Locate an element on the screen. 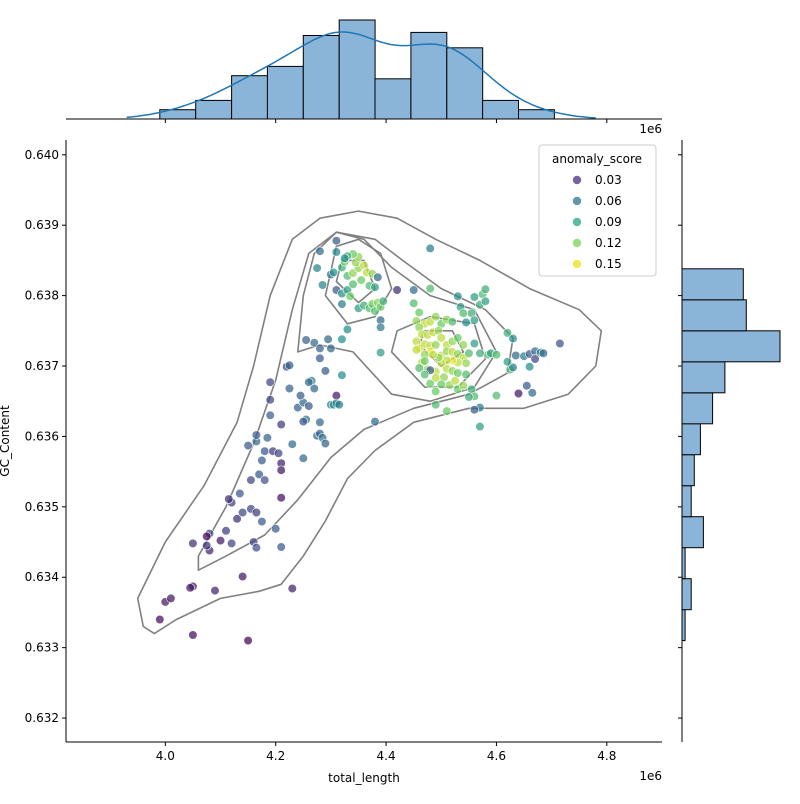 The image size is (800, 804). x-tick-label: 4.8 is located at coordinates (606, 756).